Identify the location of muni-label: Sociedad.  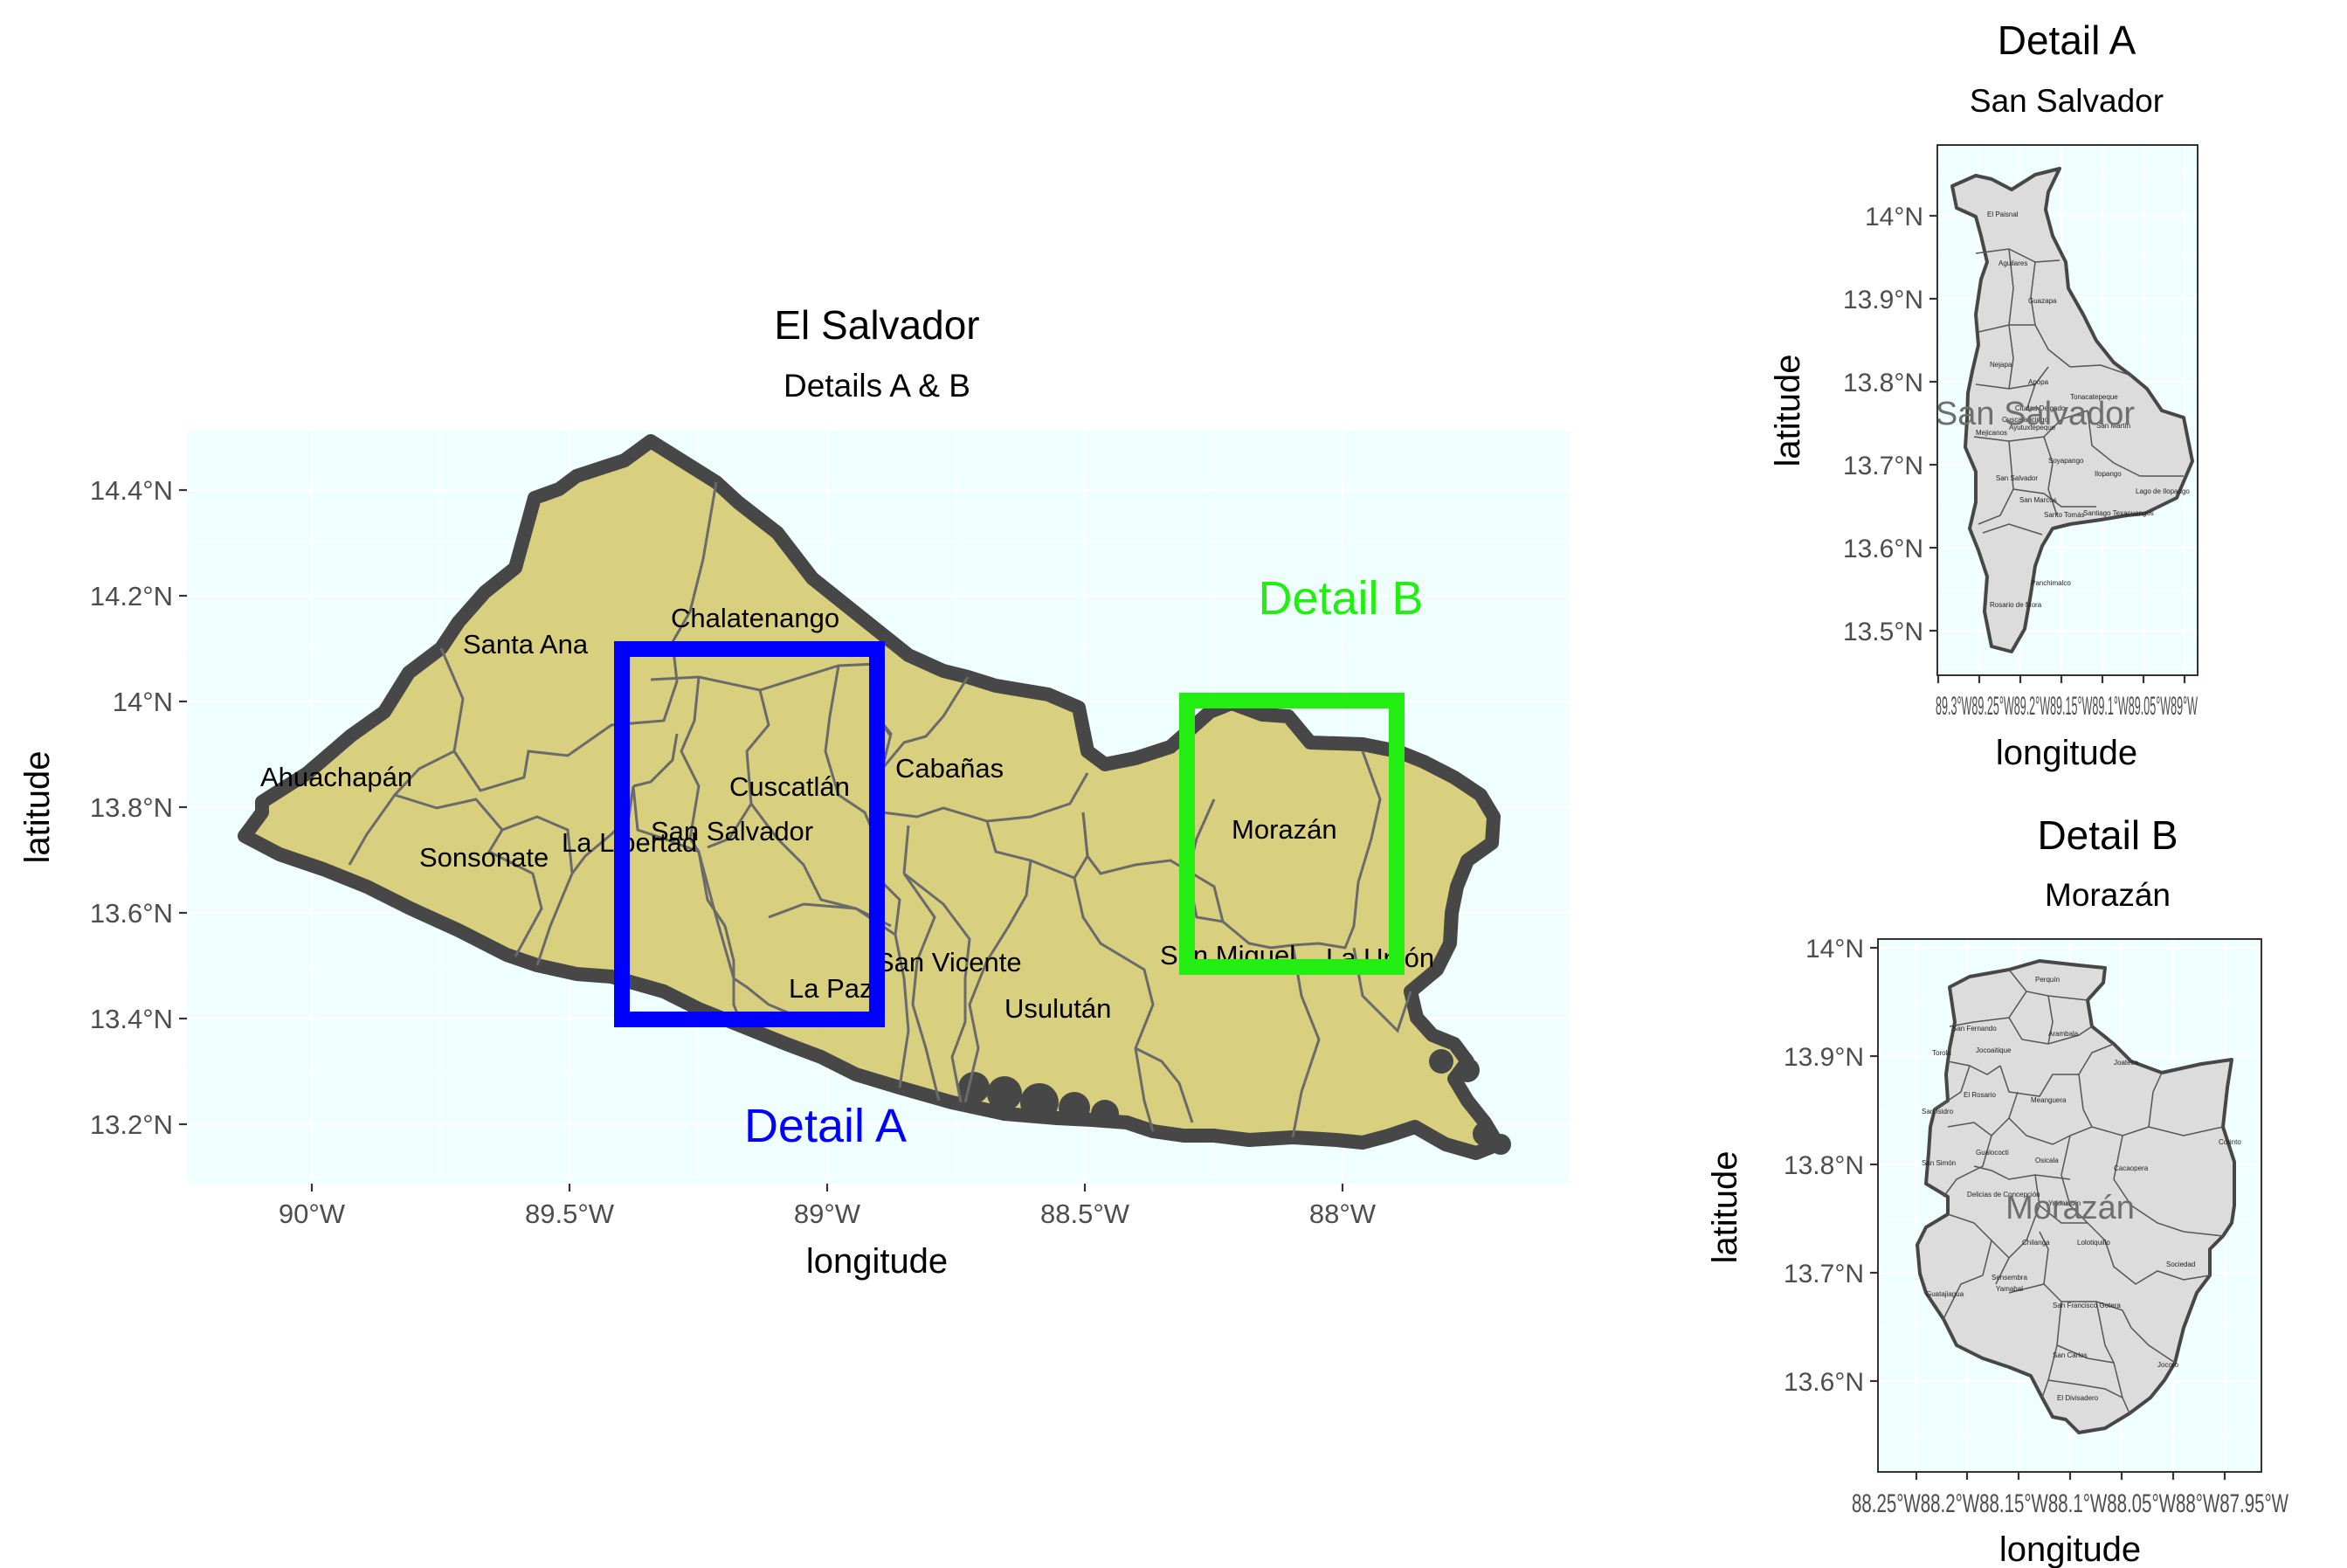
(2180, 1264).